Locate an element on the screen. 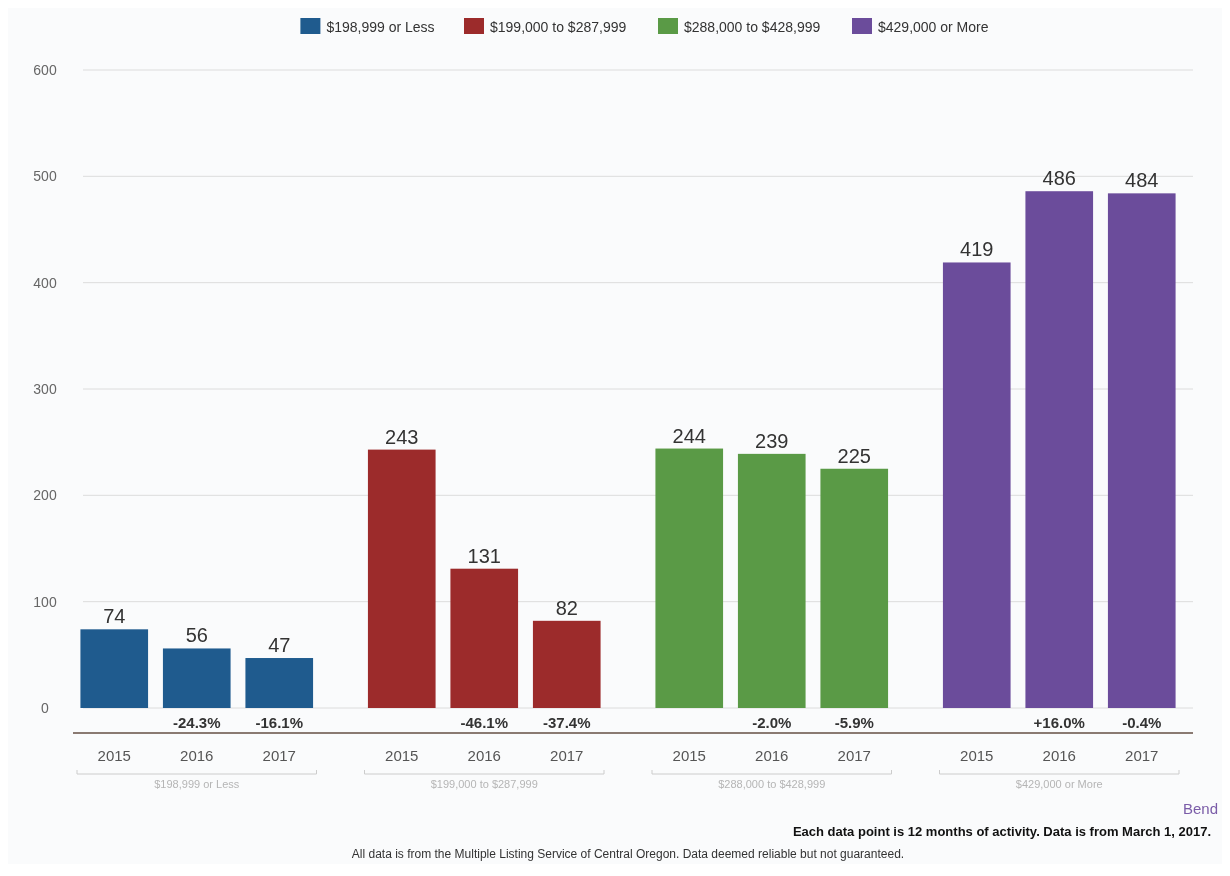 Image resolution: width=1230 pixels, height=876 pixels. text: -5.9% is located at coordinates (854, 722).